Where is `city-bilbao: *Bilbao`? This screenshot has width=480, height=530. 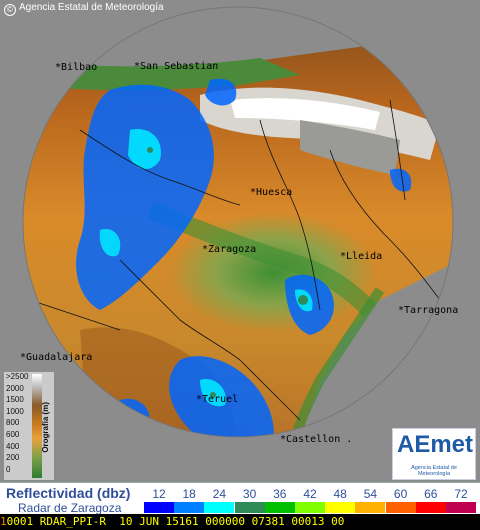 city-bilbao: *Bilbao is located at coordinates (76, 67).